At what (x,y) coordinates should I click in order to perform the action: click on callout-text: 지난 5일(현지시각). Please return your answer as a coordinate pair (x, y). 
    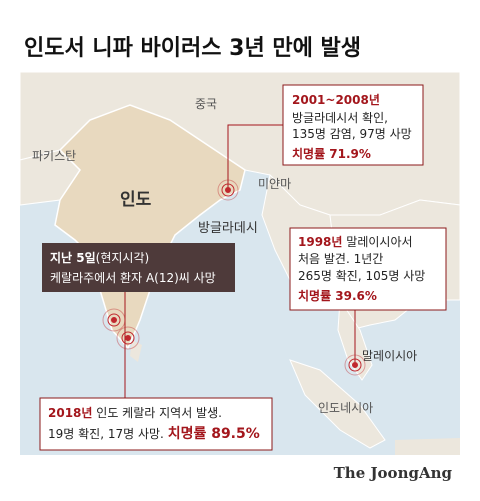
    Looking at the image, I should click on (99, 257).